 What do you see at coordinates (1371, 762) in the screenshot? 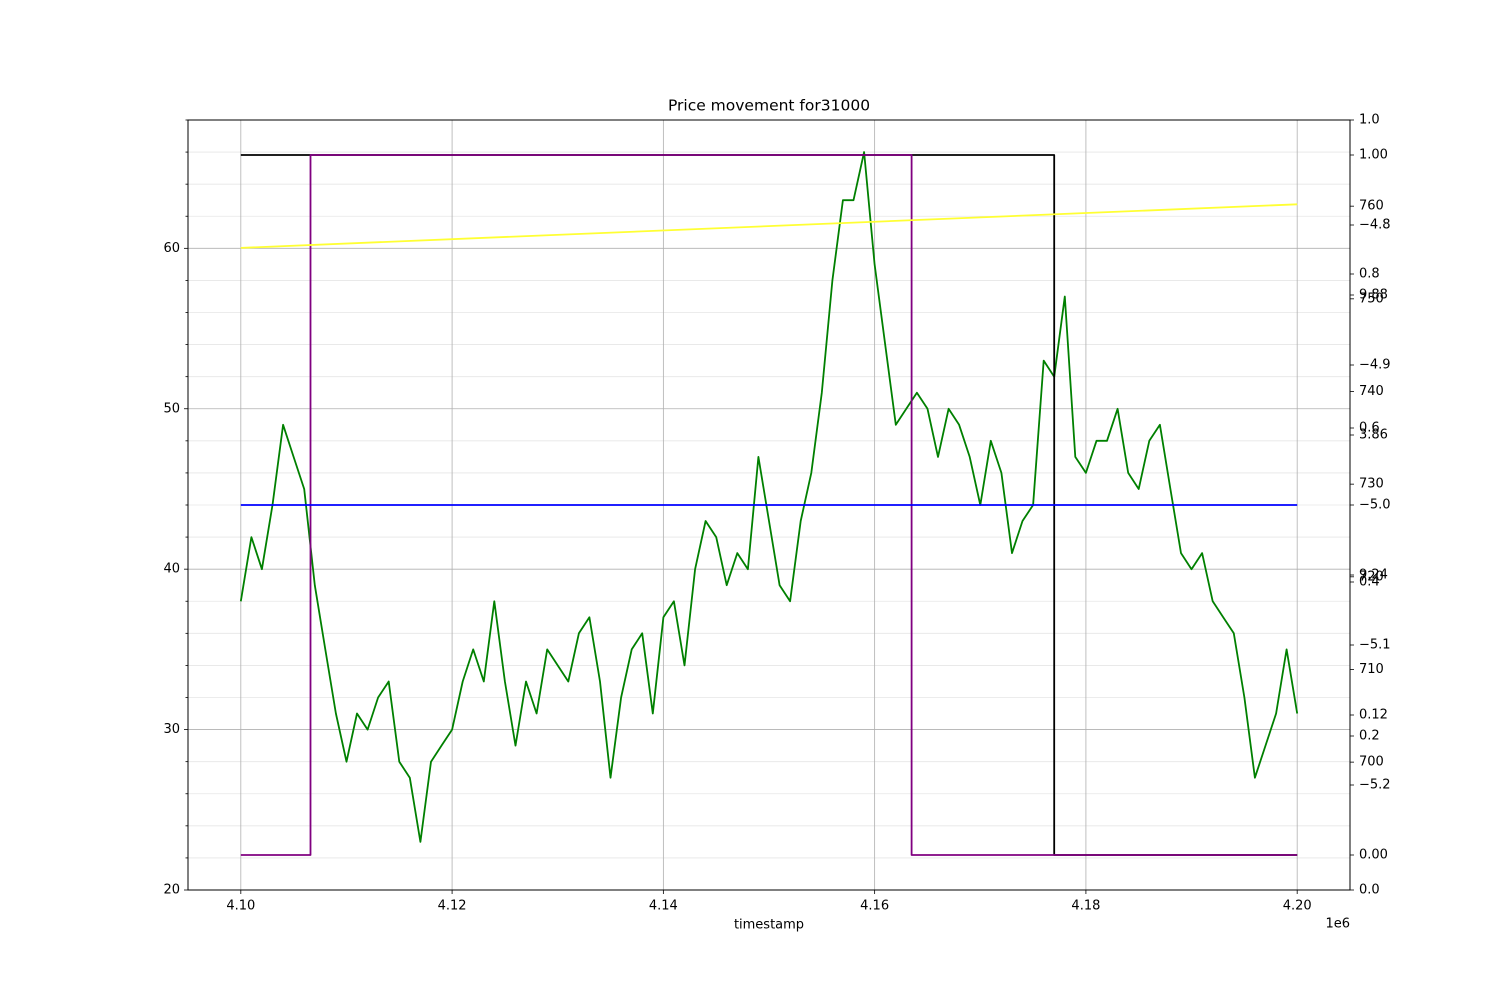
I see `right-tick-label: 700` at bounding box center [1371, 762].